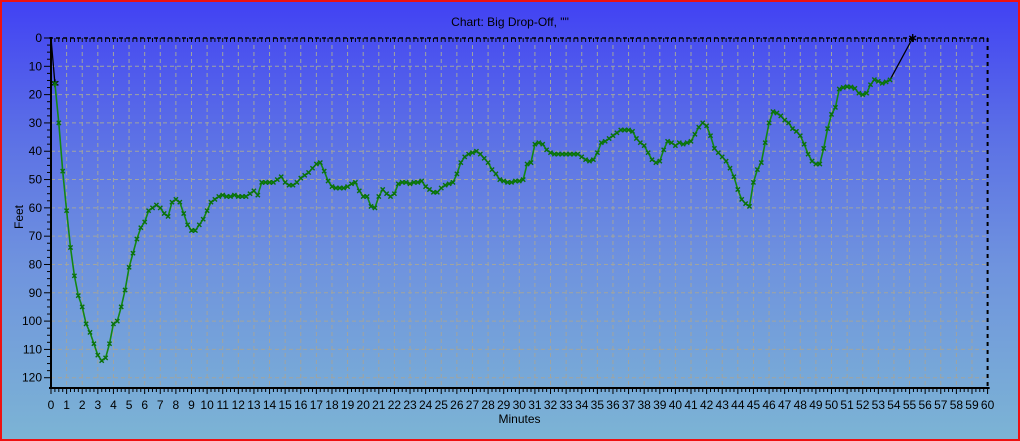 The width and height of the screenshot is (1020, 441). What do you see at coordinates (785, 405) in the screenshot?
I see `svg-text: 47` at bounding box center [785, 405].